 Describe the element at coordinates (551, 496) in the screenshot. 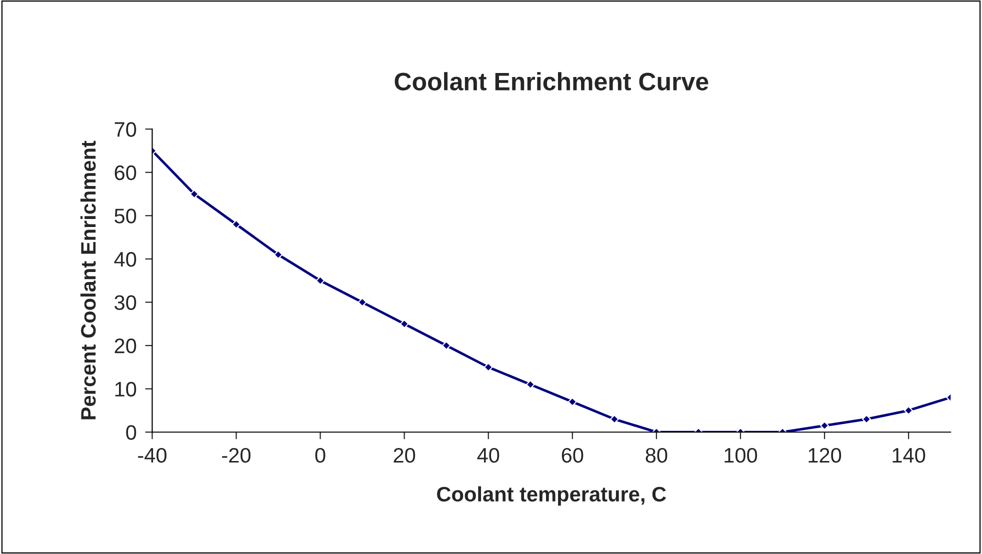

I see `x-axis-title: Coolant temperature, C` at that location.